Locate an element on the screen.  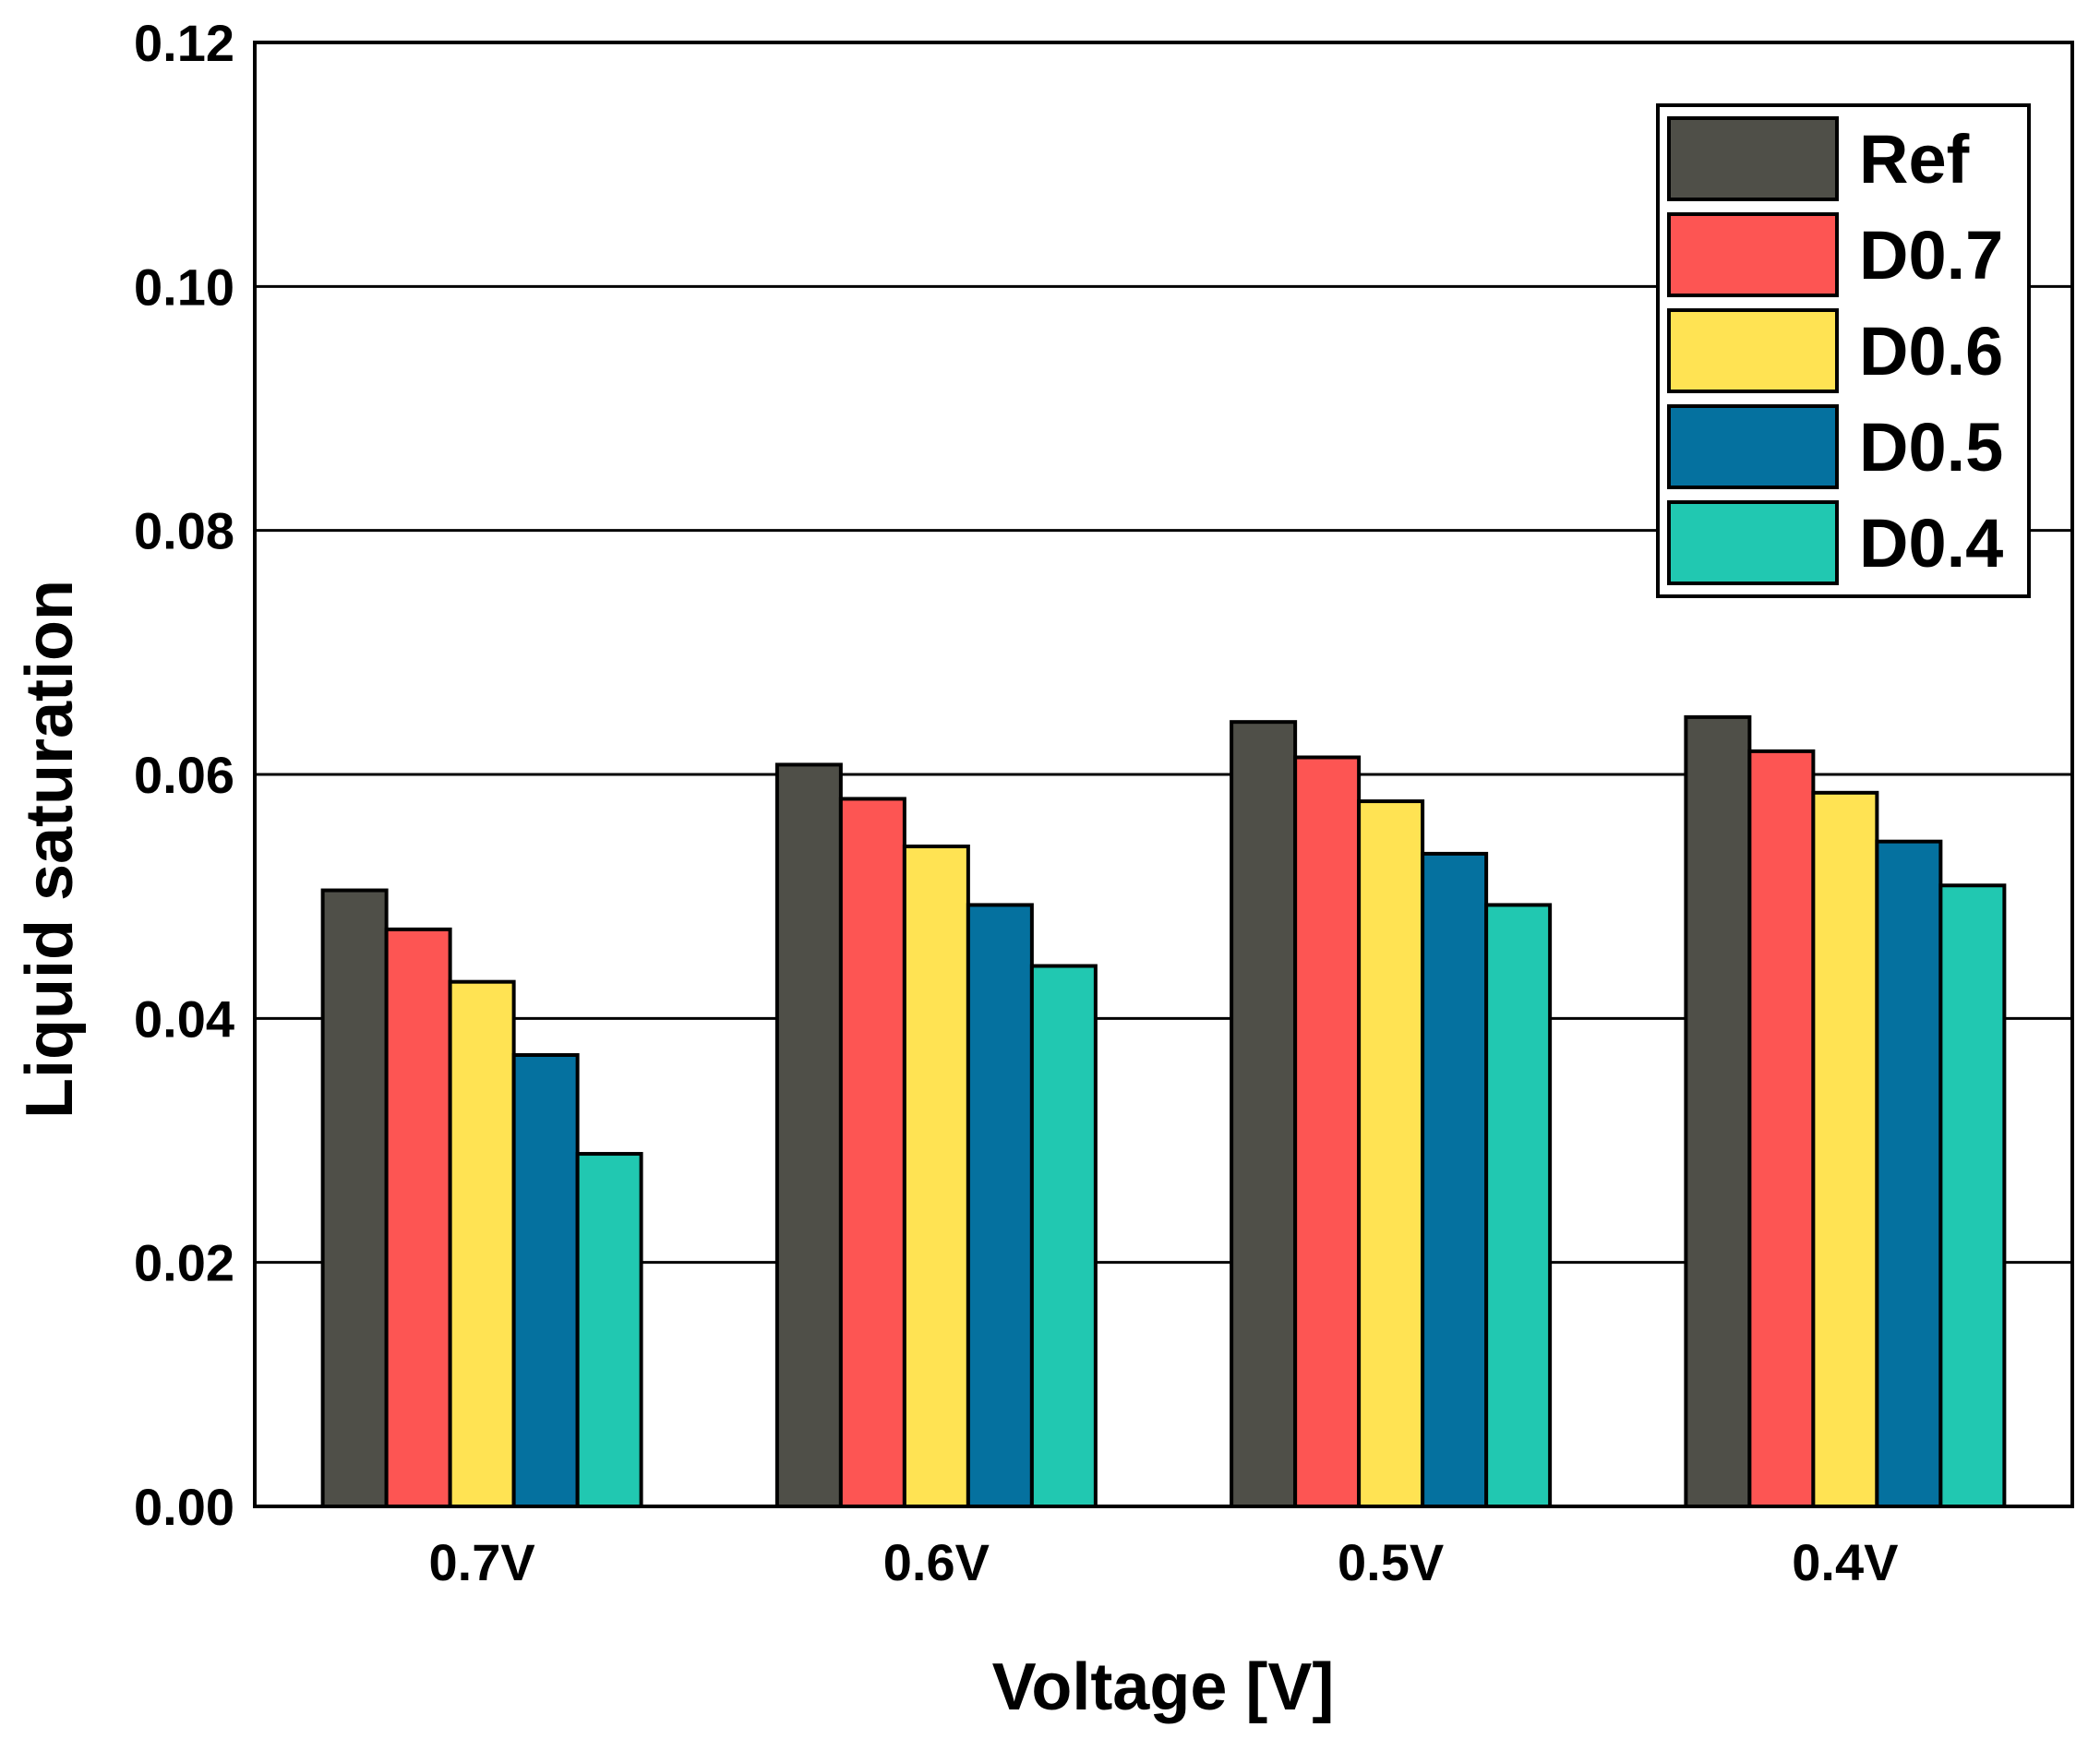
x-tick-label: 0.4V is located at coordinates (1845, 1562).